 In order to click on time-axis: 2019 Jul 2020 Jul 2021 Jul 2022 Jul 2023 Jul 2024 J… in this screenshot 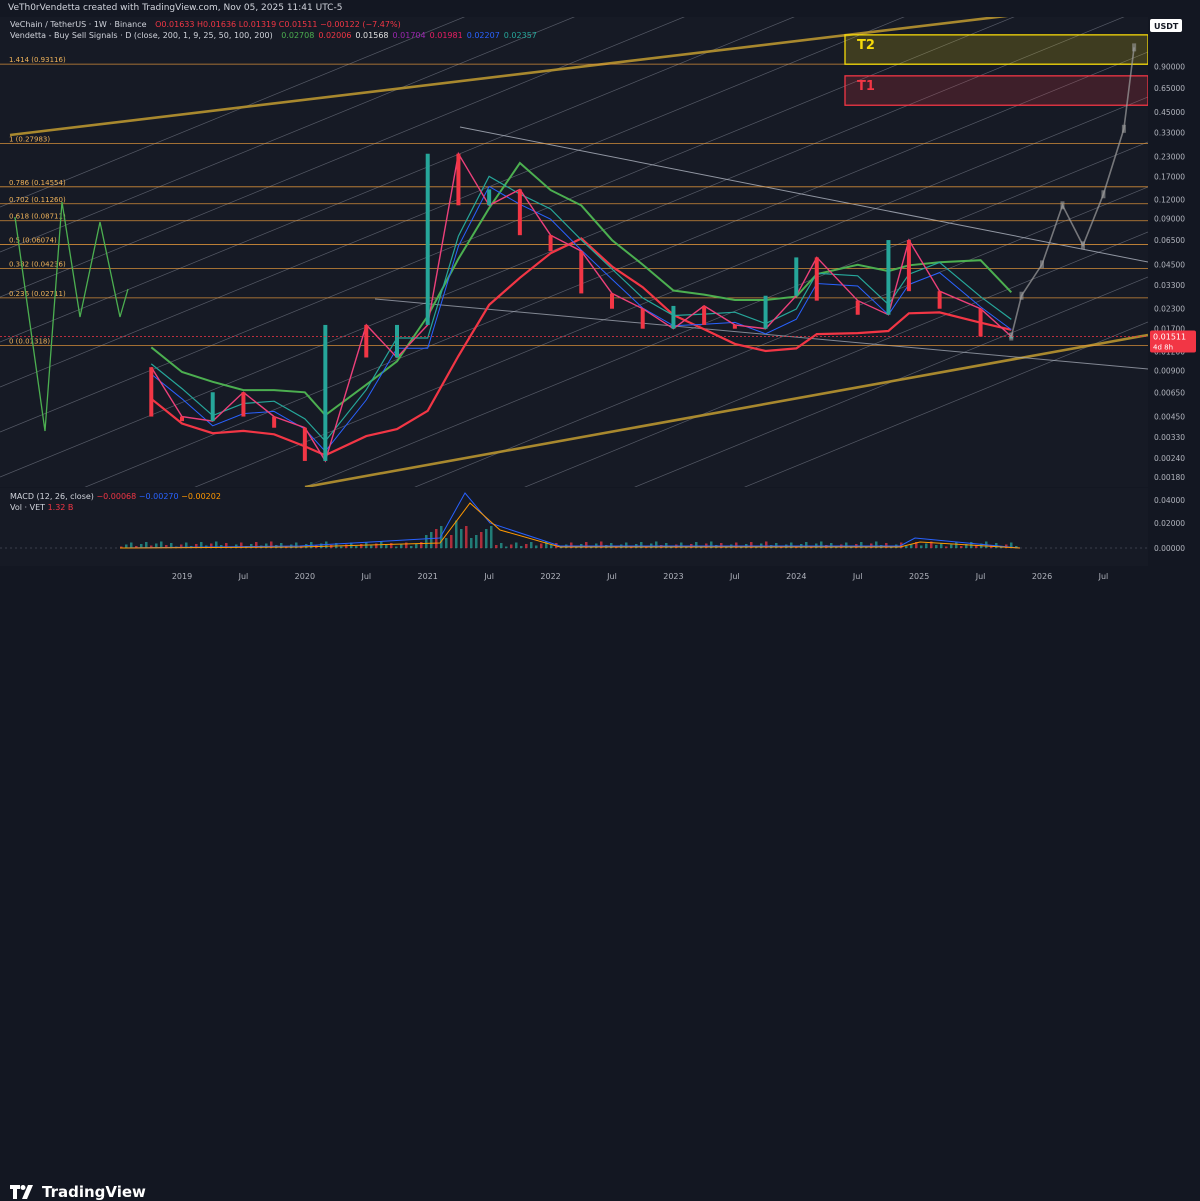, I will do `click(574, 576)`.